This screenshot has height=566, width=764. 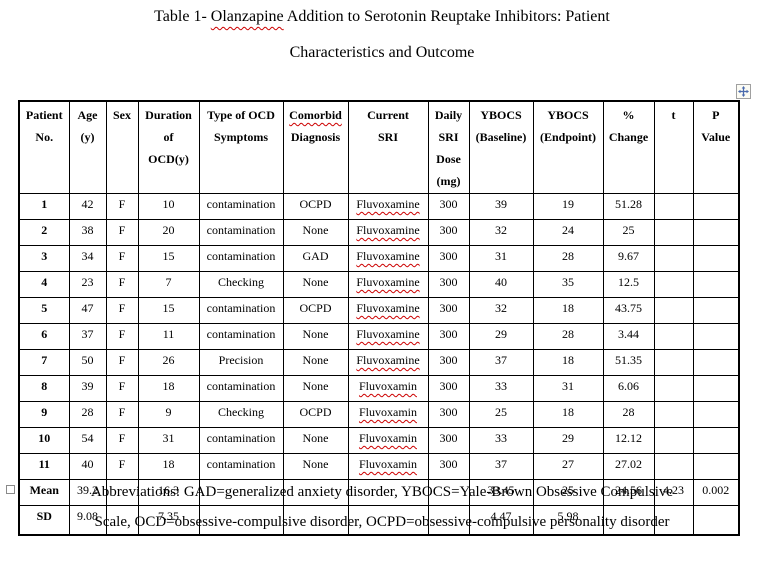 What do you see at coordinates (168, 492) in the screenshot?
I see `table-cell: 16.3` at bounding box center [168, 492].